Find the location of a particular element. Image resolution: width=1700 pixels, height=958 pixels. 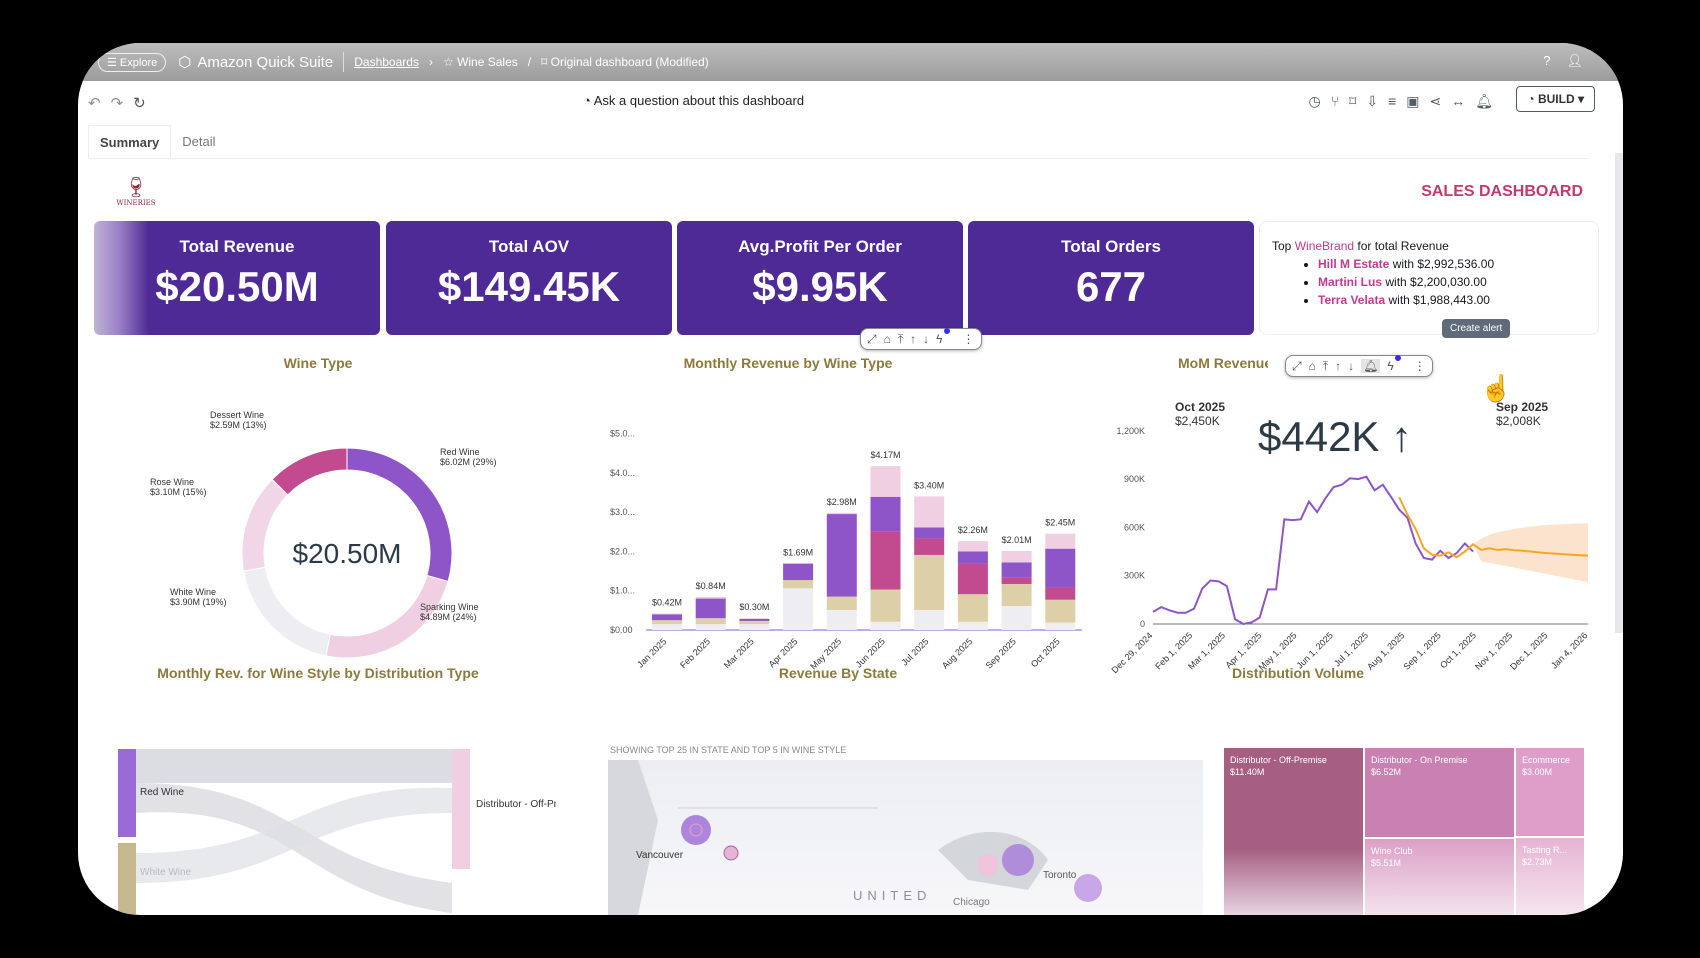

sankey-label: White Wine is located at coordinates (166, 872).